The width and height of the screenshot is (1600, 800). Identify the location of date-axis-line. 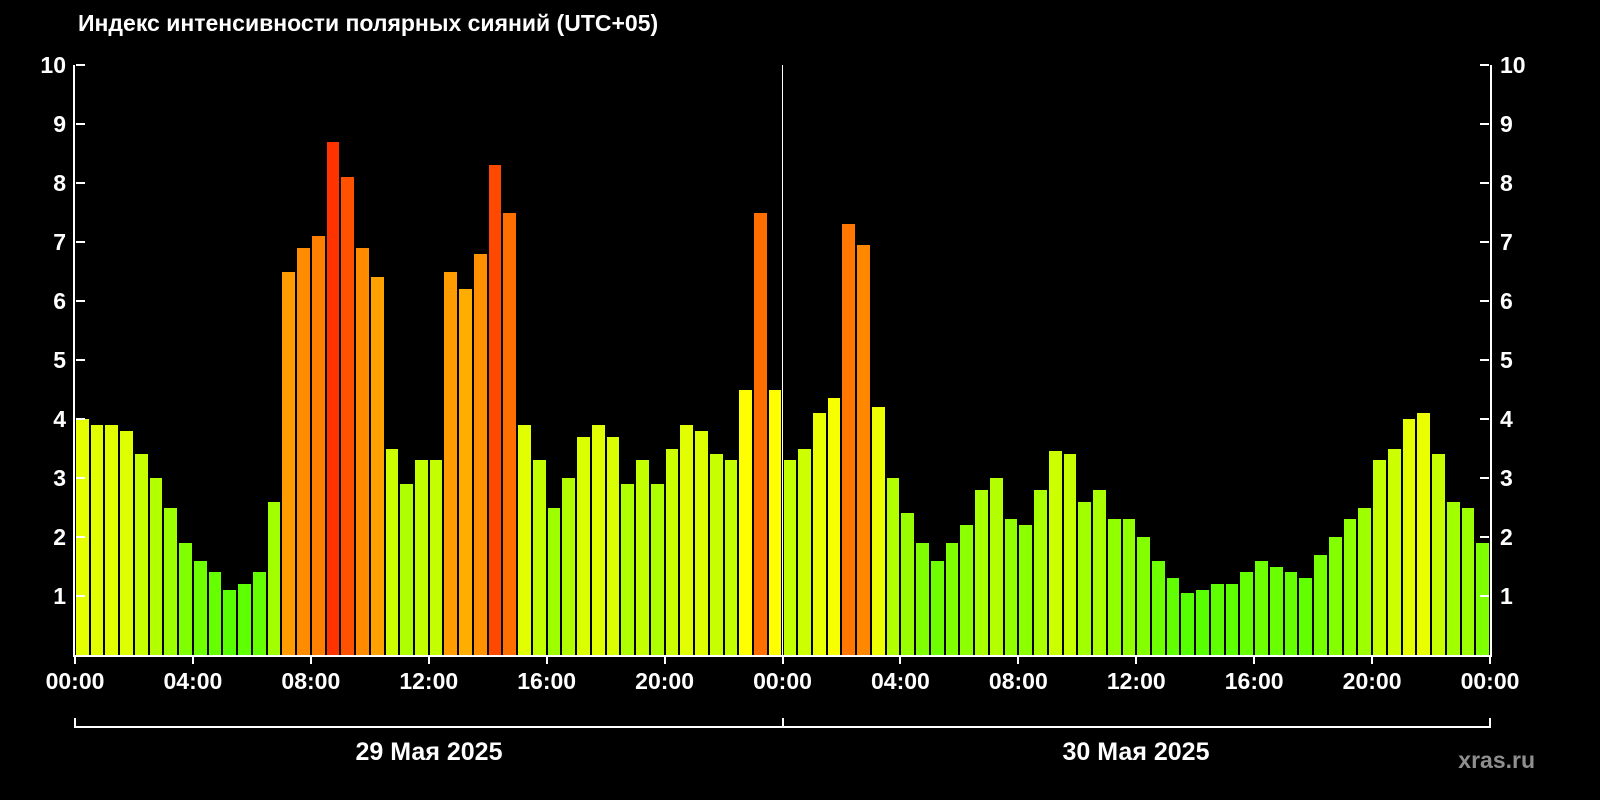
(782, 727).